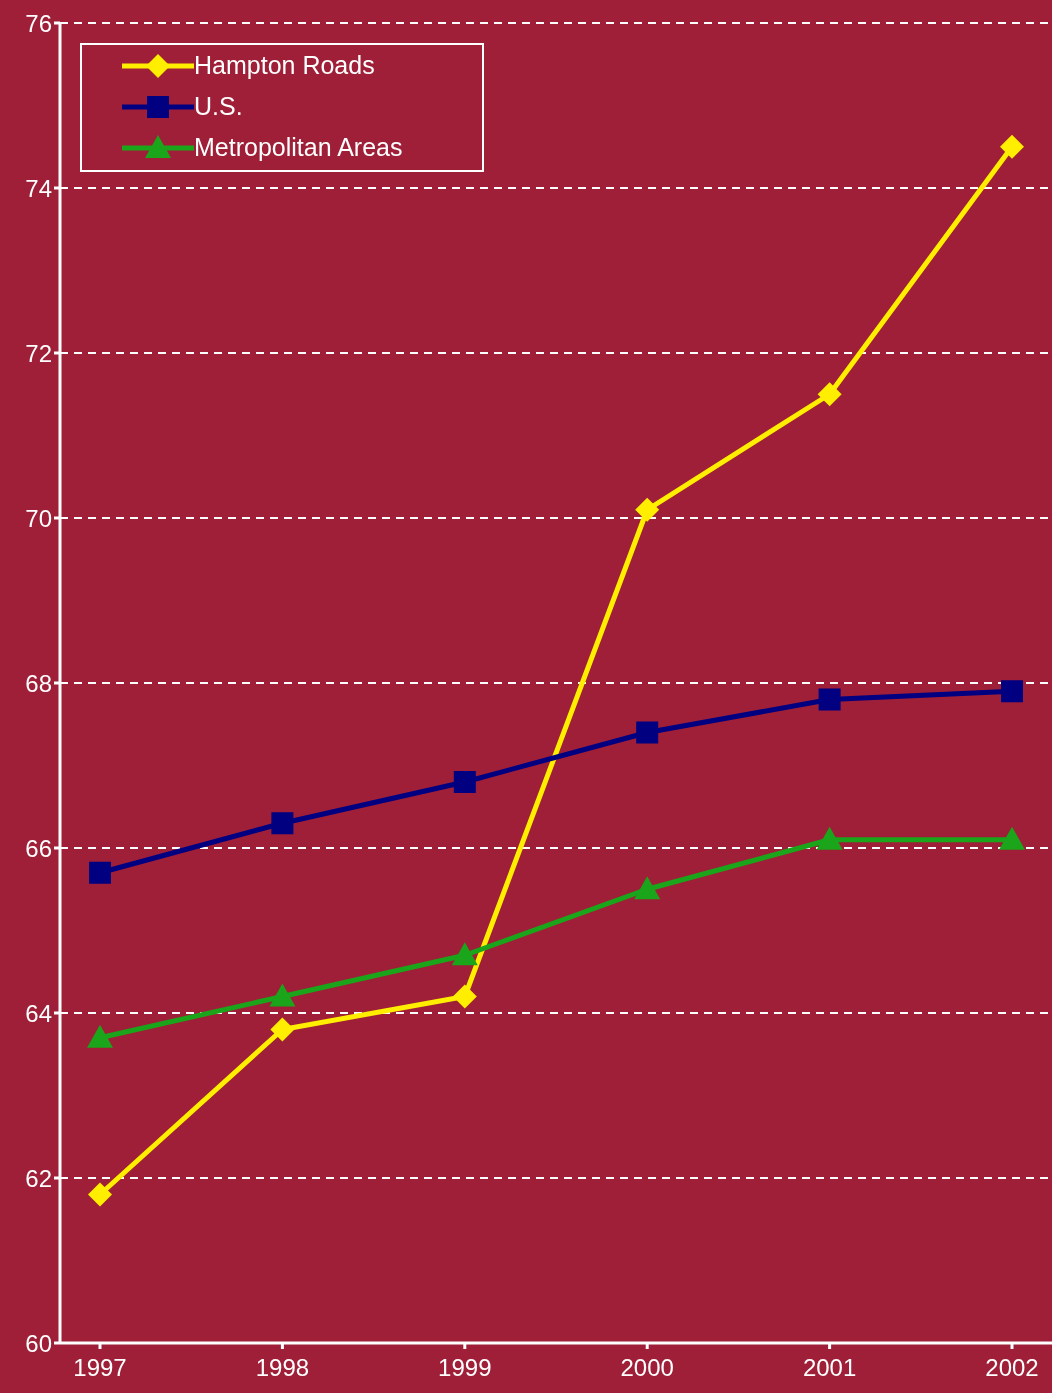 Image resolution: width=1052 pixels, height=1393 pixels. I want to click on y-tick-label: 64, so click(38, 1013).